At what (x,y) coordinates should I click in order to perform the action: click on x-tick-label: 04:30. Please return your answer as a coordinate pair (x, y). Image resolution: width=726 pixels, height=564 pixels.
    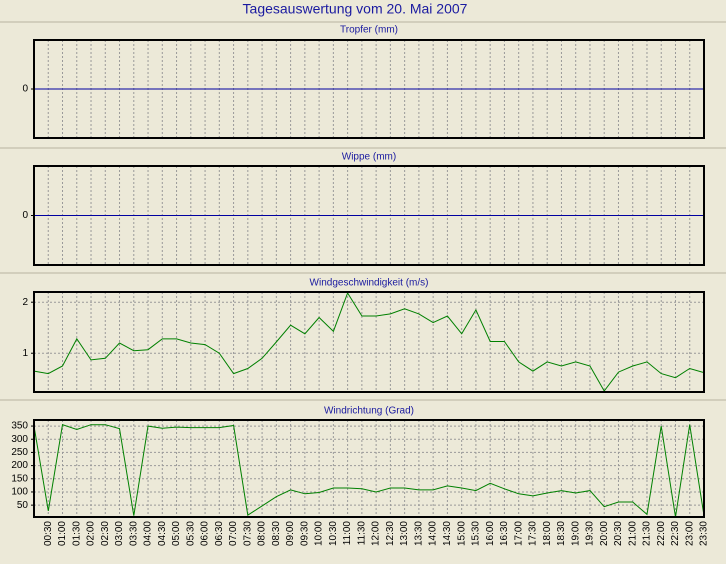
    Looking at the image, I should click on (162, 533).